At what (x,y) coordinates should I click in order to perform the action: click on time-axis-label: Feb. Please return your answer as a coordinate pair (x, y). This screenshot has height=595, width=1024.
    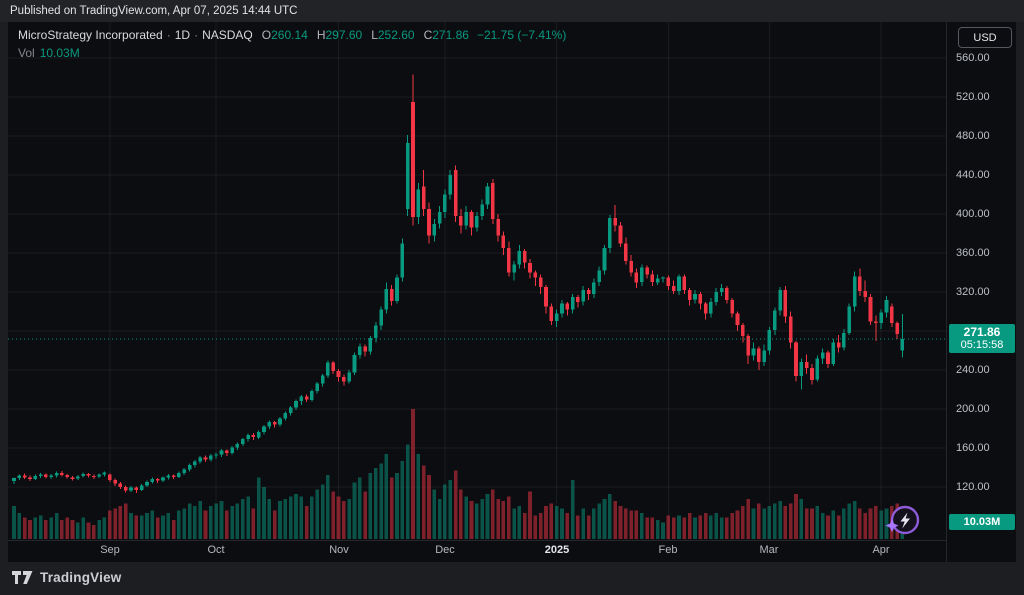
    Looking at the image, I should click on (668, 550).